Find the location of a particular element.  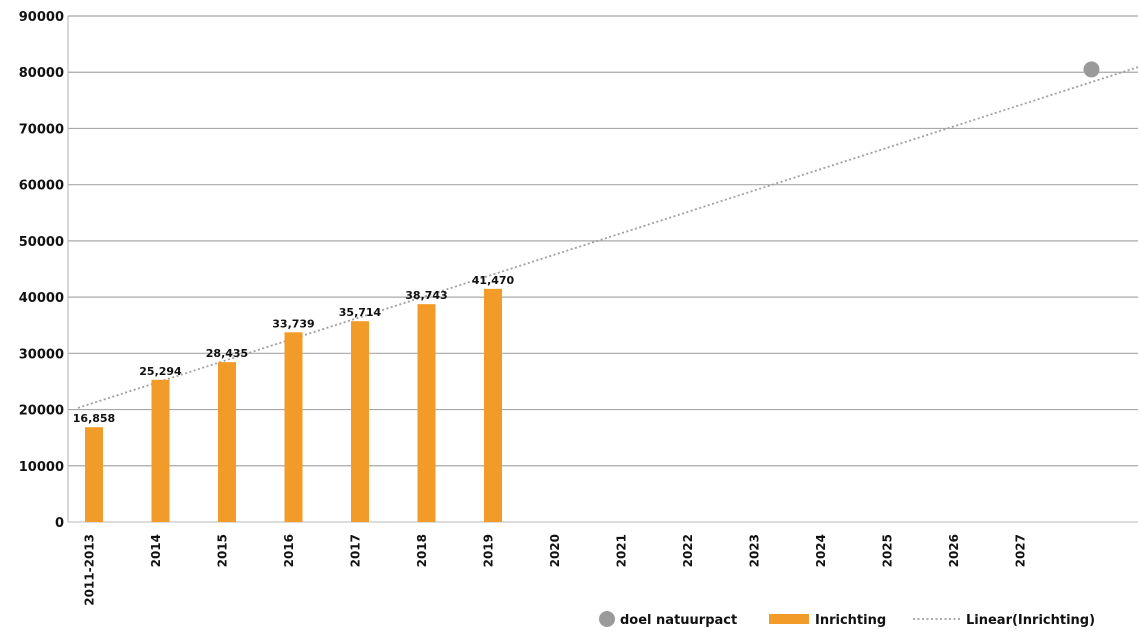

y-tick-label: 40000 is located at coordinates (41, 298).